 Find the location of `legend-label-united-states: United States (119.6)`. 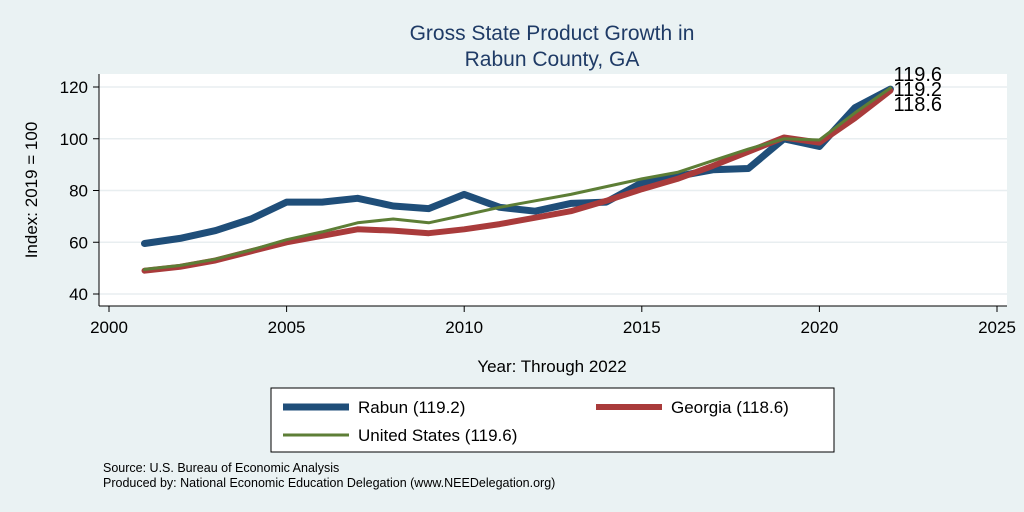

legend-label-united-states: United States (119.6) is located at coordinates (437, 435).